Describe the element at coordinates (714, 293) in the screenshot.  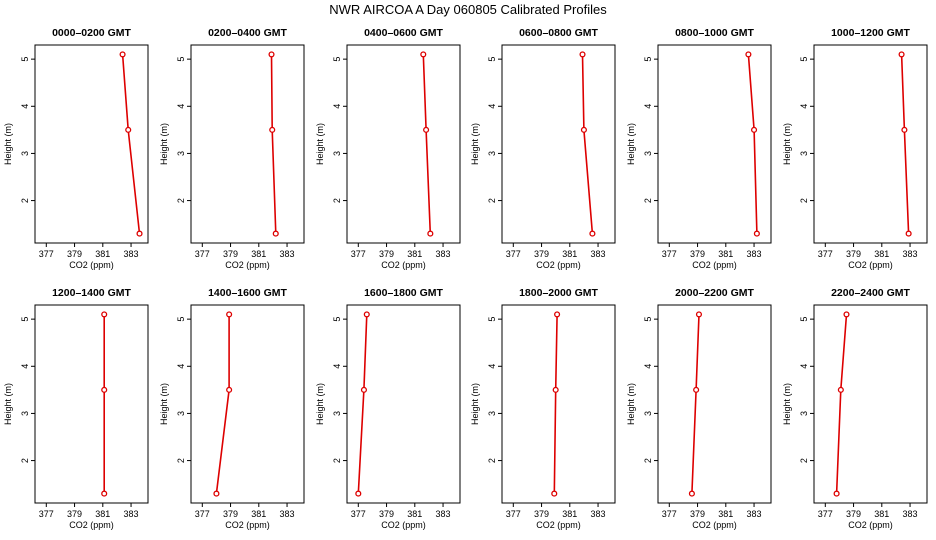
I see `panel-title: 2000–2200 GMT` at that location.